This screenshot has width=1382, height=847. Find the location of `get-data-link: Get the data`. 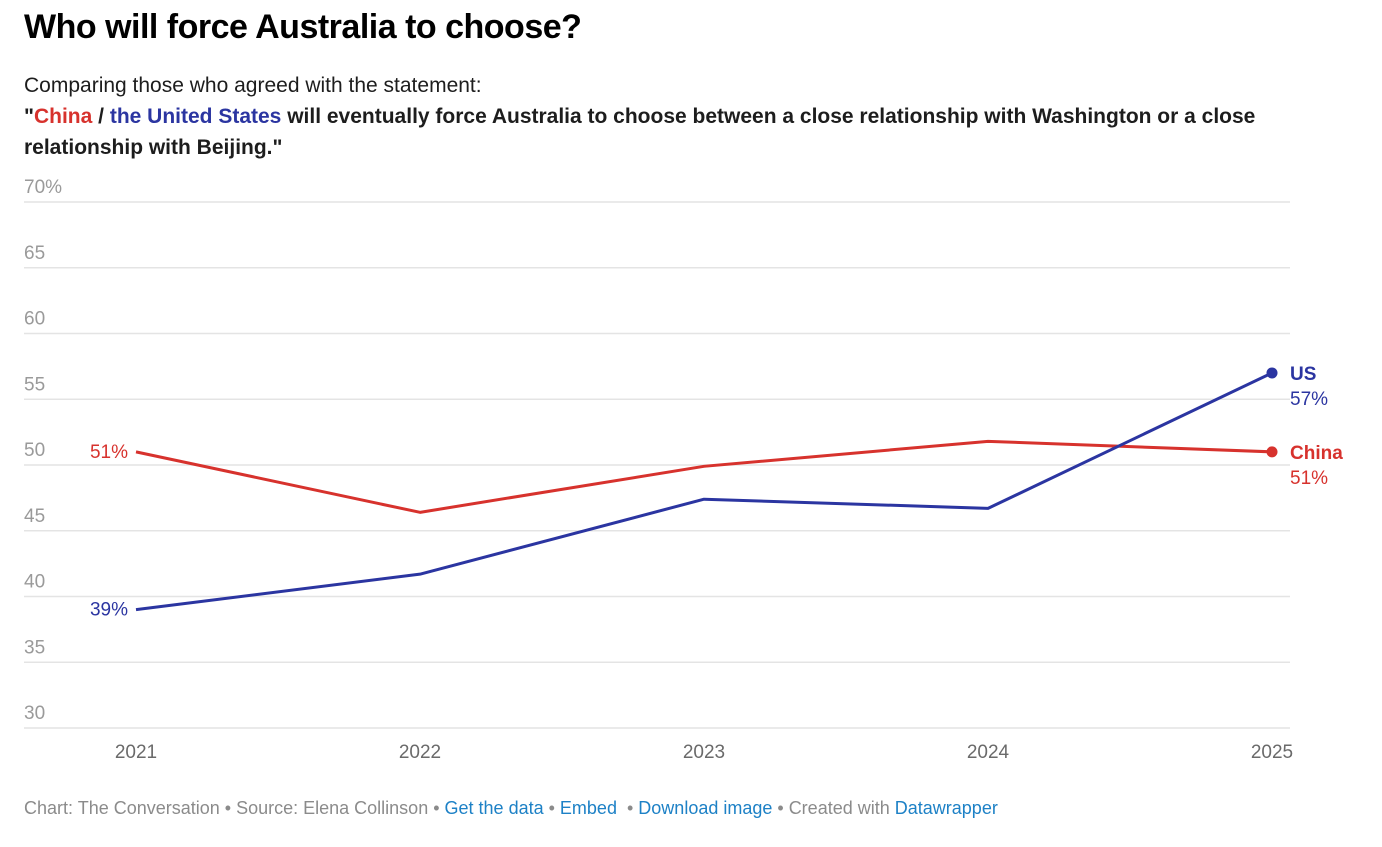

get-data-link: Get the data is located at coordinates (494, 808).